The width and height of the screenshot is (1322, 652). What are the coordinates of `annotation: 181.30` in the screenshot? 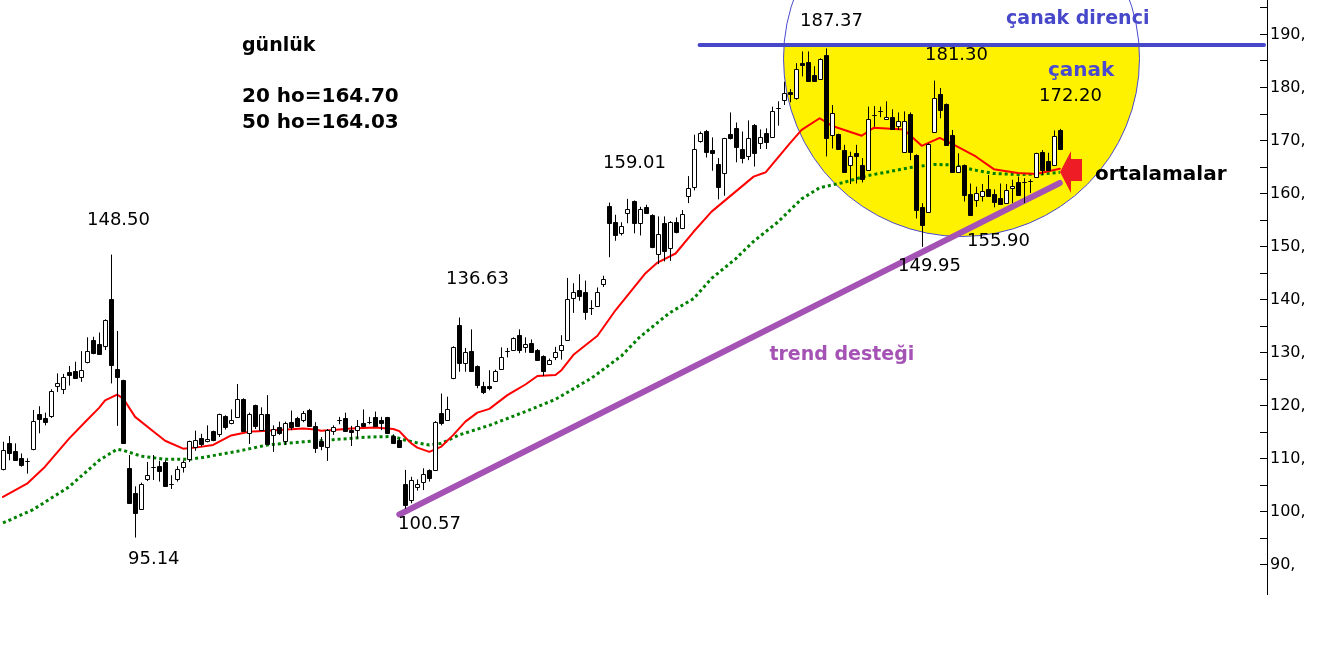 It's located at (956, 54).